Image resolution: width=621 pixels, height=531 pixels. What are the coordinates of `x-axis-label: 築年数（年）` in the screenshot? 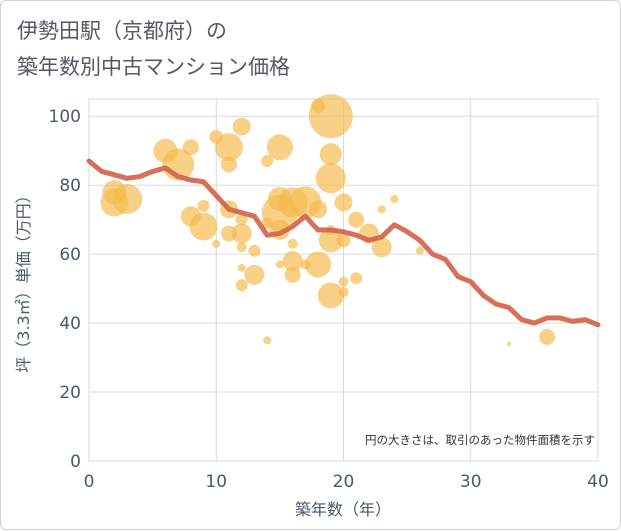 It's located at (343, 509).